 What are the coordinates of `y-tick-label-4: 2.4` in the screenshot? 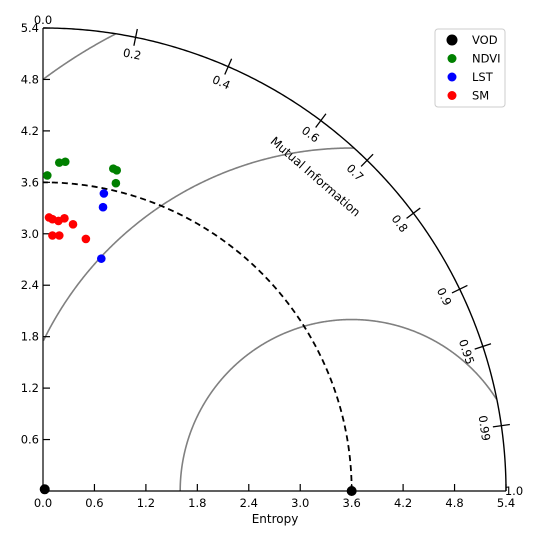 It's located at (30, 285).